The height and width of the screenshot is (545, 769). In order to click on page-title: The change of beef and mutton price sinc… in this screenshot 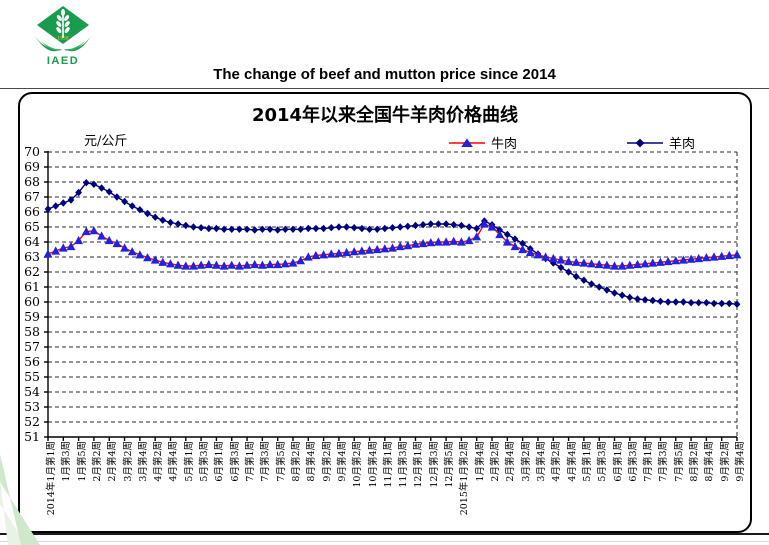, I will do `click(384, 74)`.